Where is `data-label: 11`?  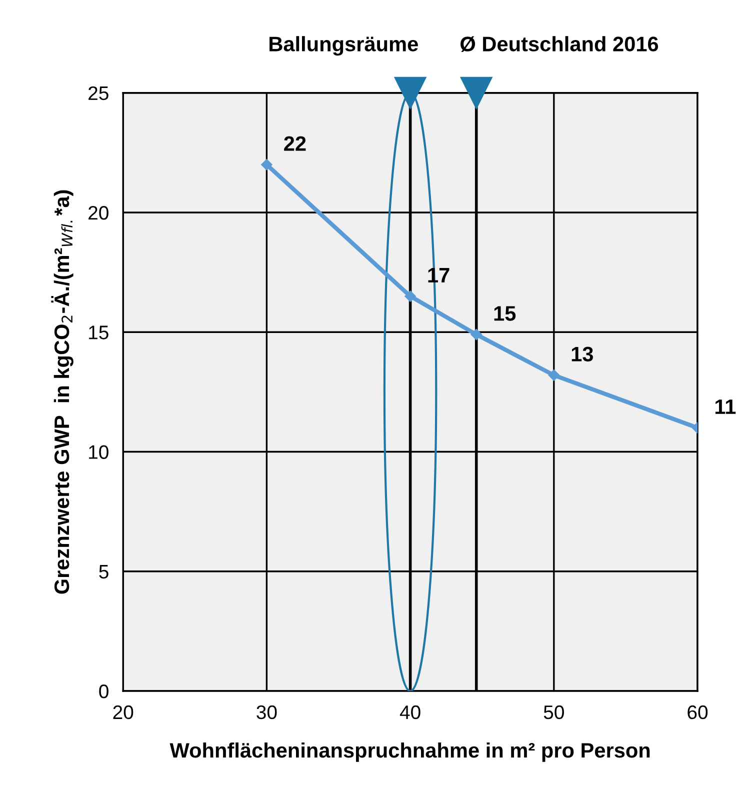
data-label: 11 is located at coordinates (725, 407).